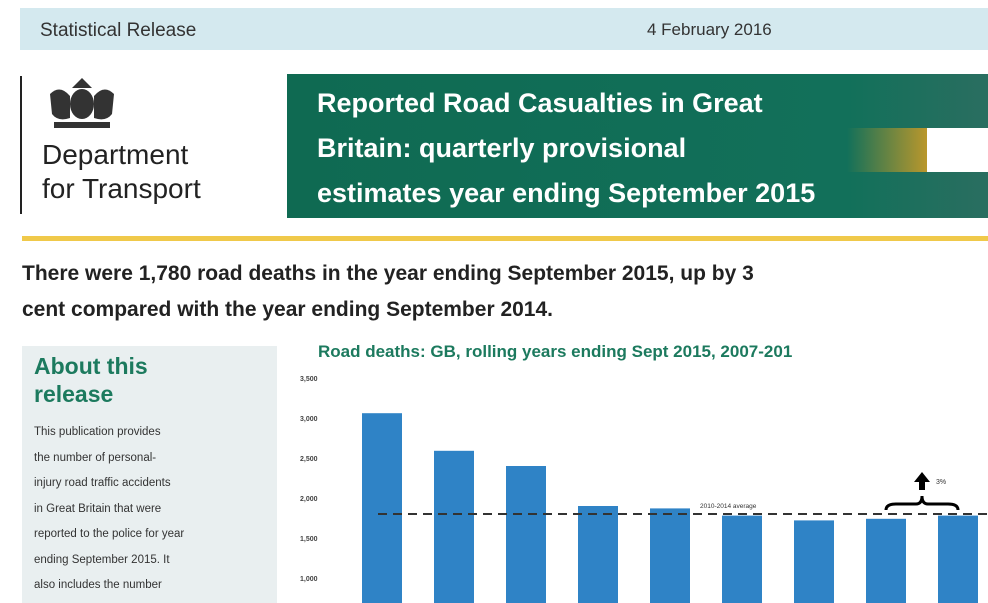 Image resolution: width=988 pixels, height=603 pixels. Describe the element at coordinates (102, 559) in the screenshot. I see `about-line: ending September 2015. It` at that location.